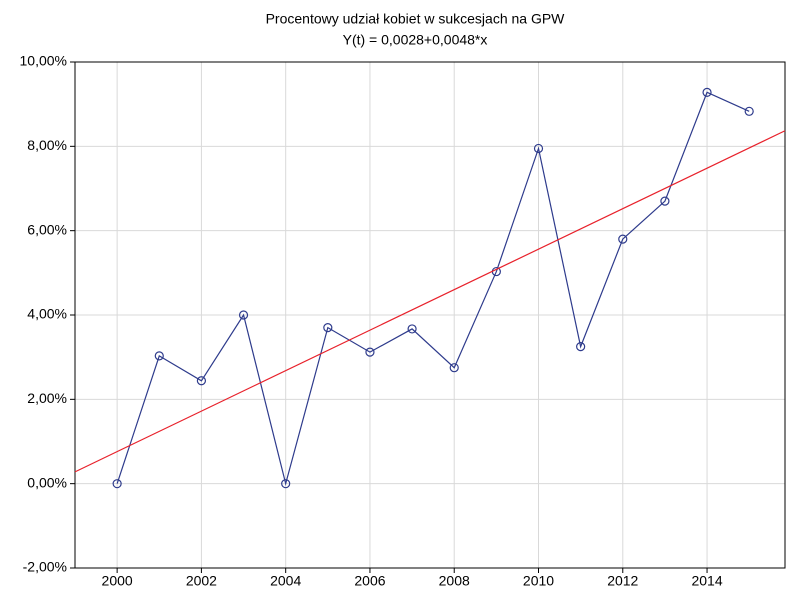 The image size is (786, 592). I want to click on x-tick-label: 2008, so click(454, 581).